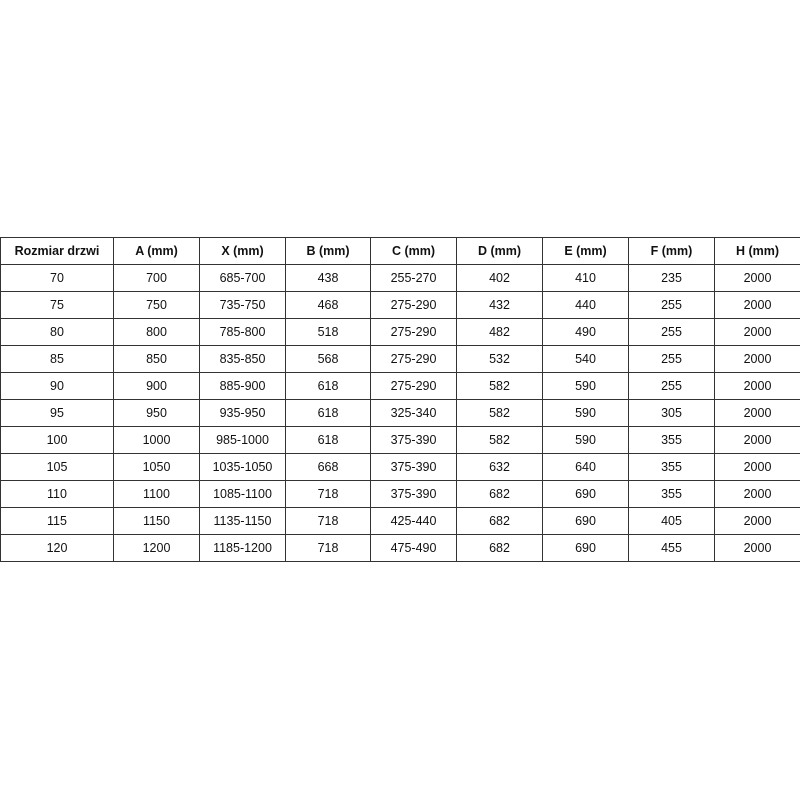 The image size is (800, 800). I want to click on table-cell: 455, so click(671, 548).